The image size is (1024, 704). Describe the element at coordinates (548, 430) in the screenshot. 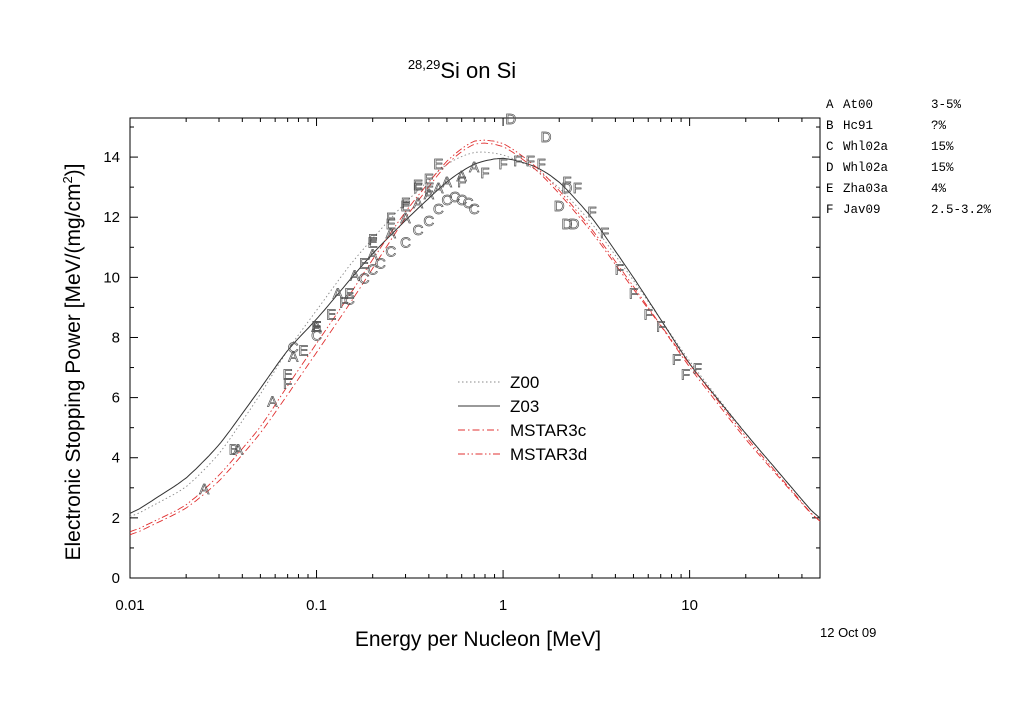

I see `legend-label-mstar3c: MSTAR3c` at that location.